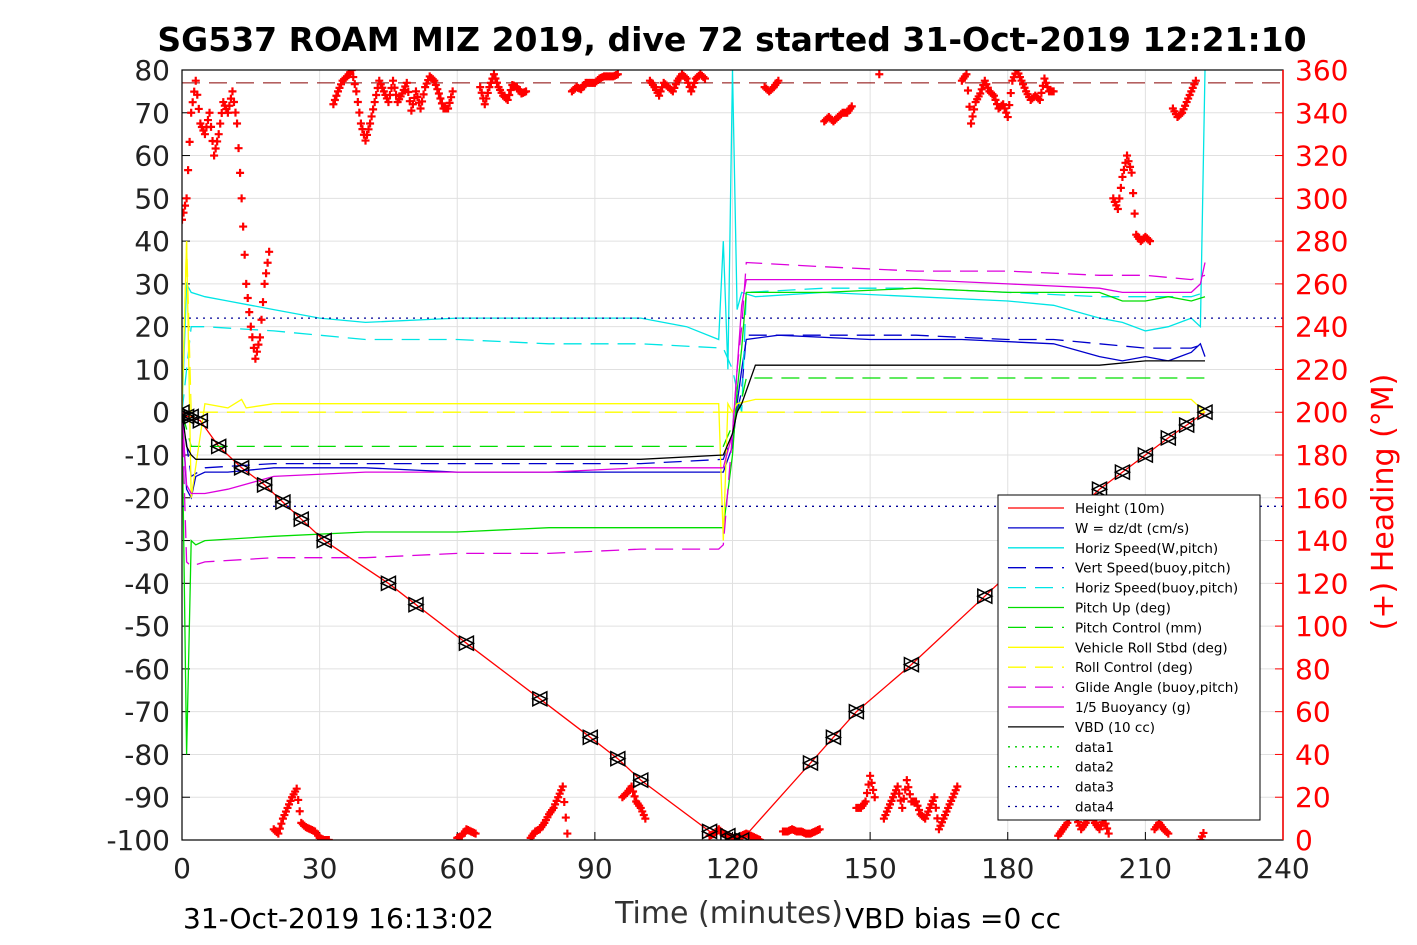  Describe the element at coordinates (1007, 868) in the screenshot. I see `x-tick-label: 180` at that location.